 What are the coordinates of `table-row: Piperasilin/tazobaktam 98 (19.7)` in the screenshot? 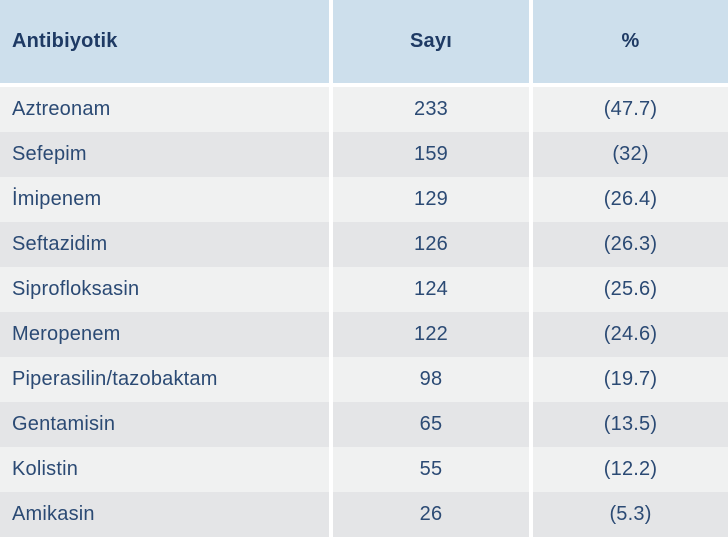 It's located at (364, 379).